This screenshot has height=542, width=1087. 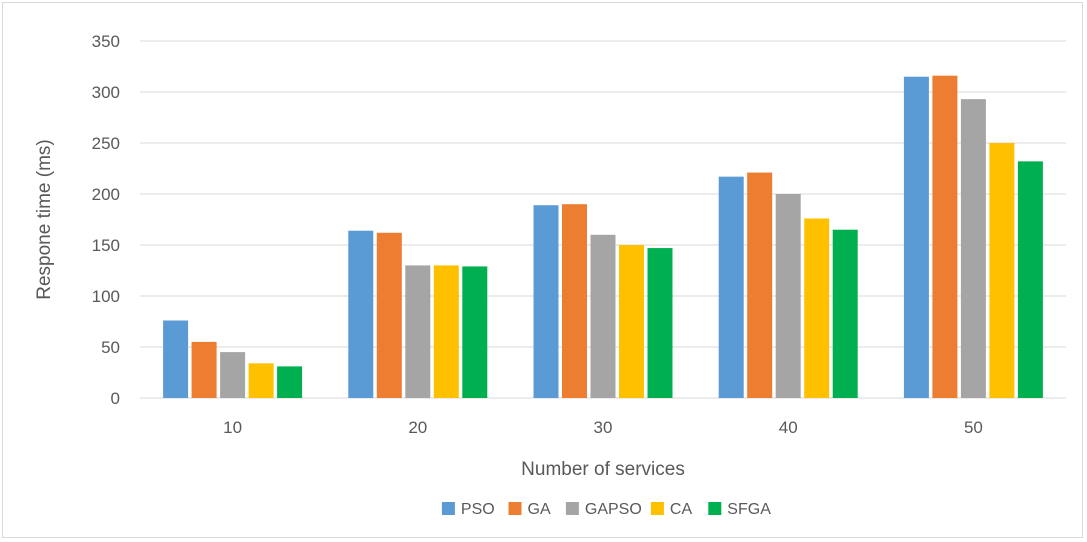 What do you see at coordinates (973, 427) in the screenshot?
I see `x-tick-label: 50` at bounding box center [973, 427].